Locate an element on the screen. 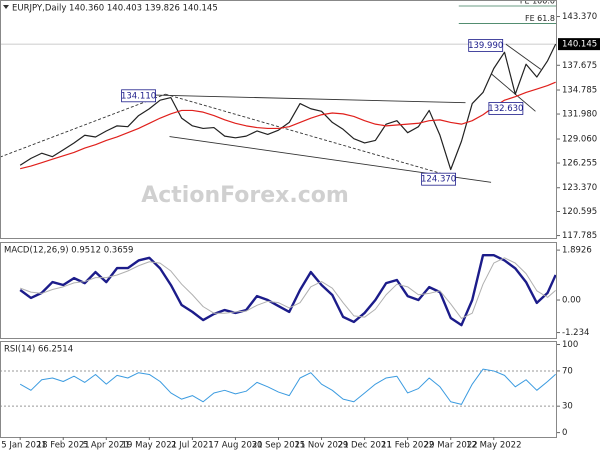 The width and height of the screenshot is (600, 450). x-tick-label: 19 May 2021 is located at coordinates (149, 445).